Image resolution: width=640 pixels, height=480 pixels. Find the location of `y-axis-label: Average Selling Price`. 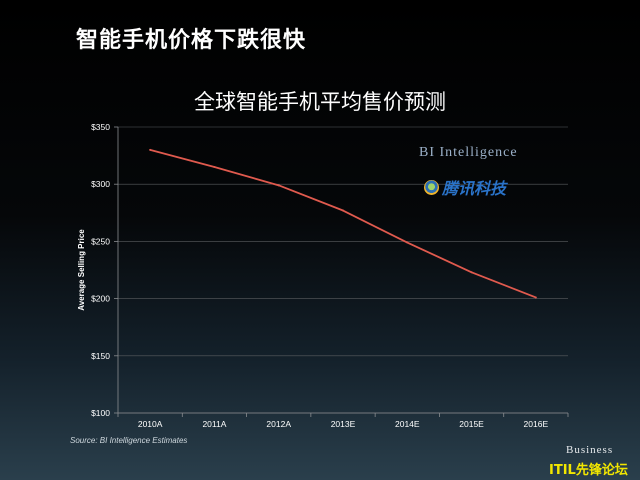

y-axis-label: Average Selling Price is located at coordinates (81, 270).